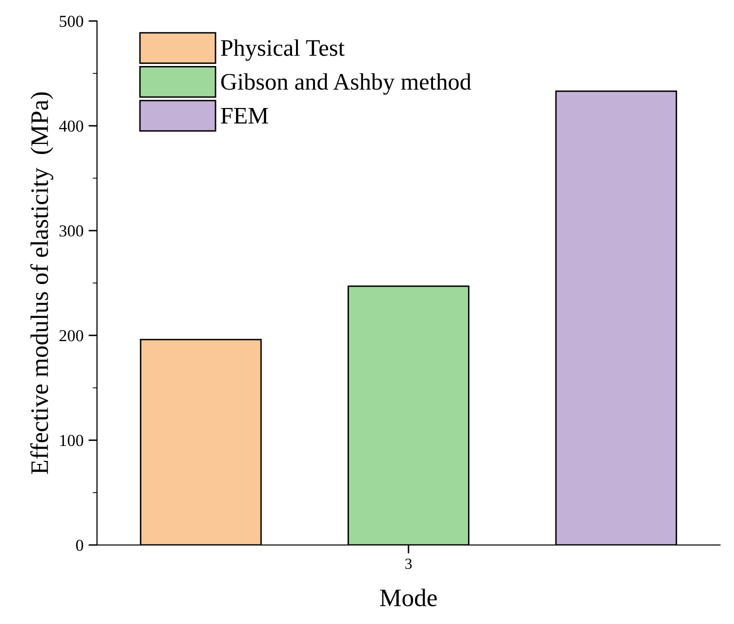 This screenshot has width=734, height=624. Describe the element at coordinates (346, 84) in the screenshot. I see `legend-label: Gibson and Ashby method` at that location.